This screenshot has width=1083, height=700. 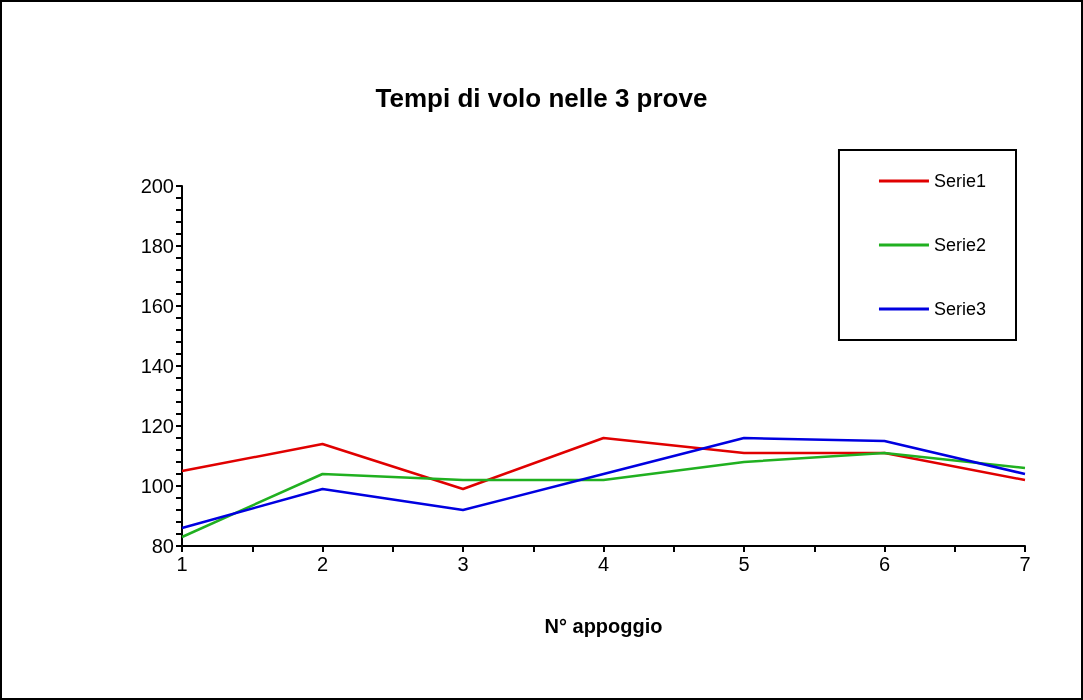 What do you see at coordinates (157, 366) in the screenshot?
I see `y-tick-label: 140` at bounding box center [157, 366].